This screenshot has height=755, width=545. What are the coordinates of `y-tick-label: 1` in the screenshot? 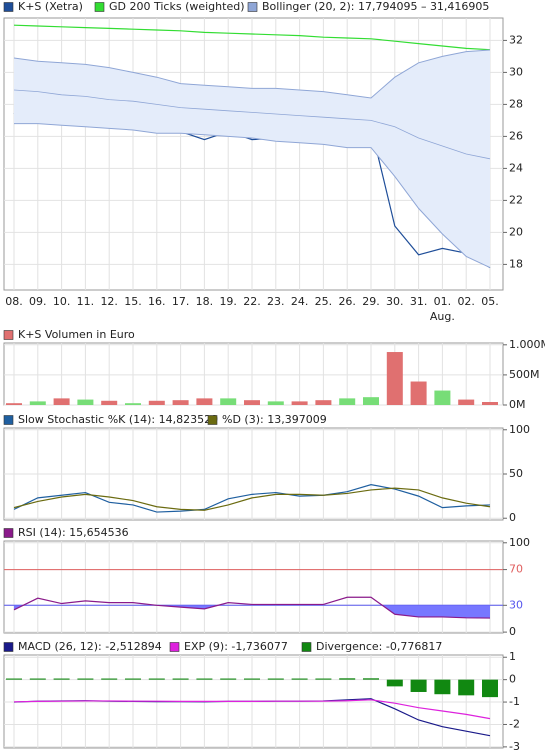 It's located at (512, 656).